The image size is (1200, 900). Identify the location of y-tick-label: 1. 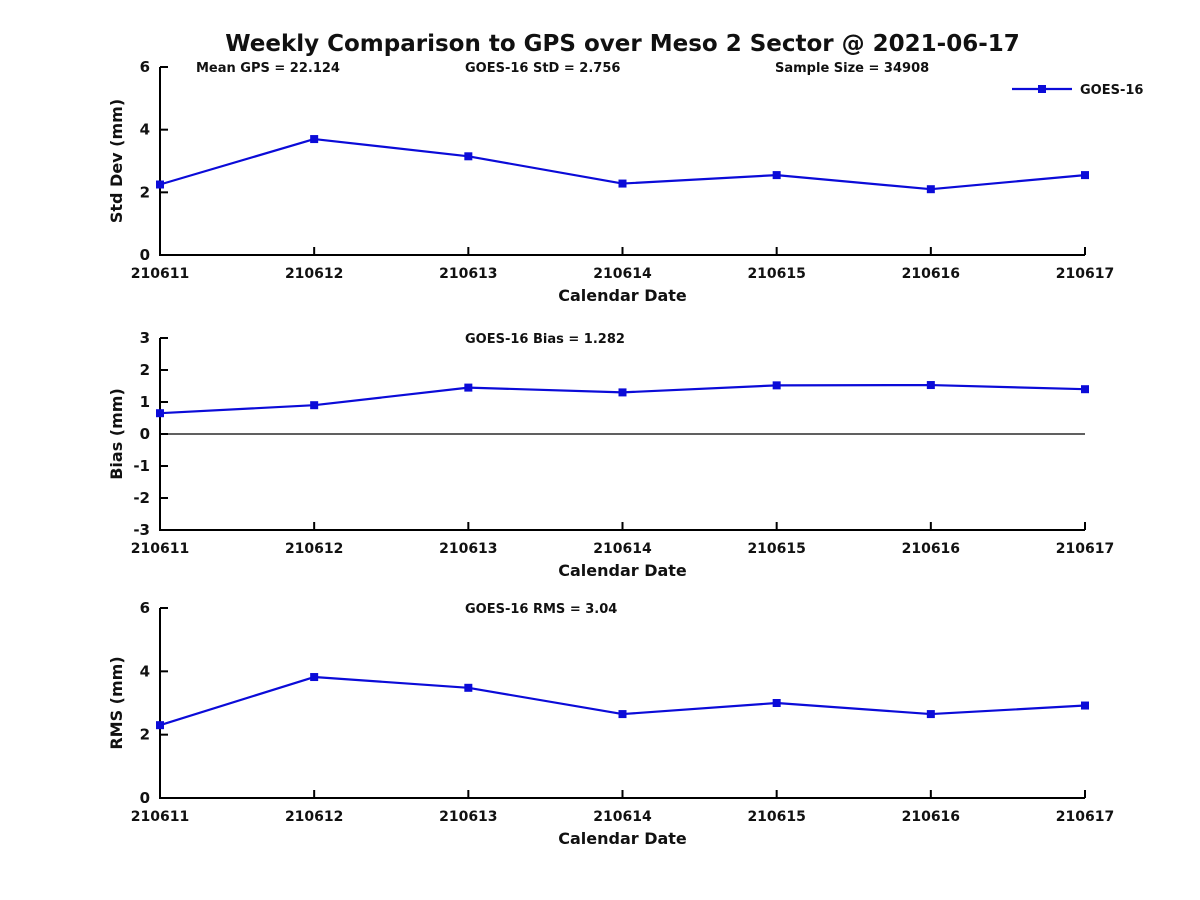
(145, 402).